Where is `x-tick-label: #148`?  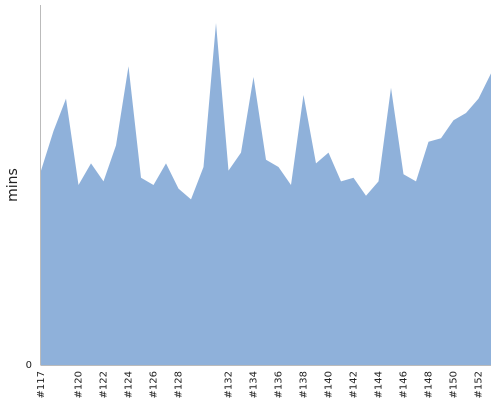
x-tick-label: #148 is located at coordinates (429, 384).